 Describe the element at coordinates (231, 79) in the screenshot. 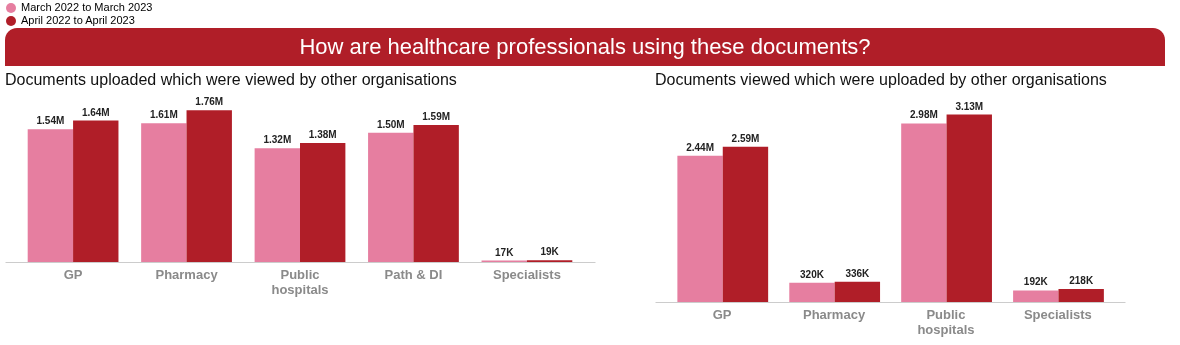

I see `chart-subtitle: Documents uploaded which were viewed by other organisations` at that location.